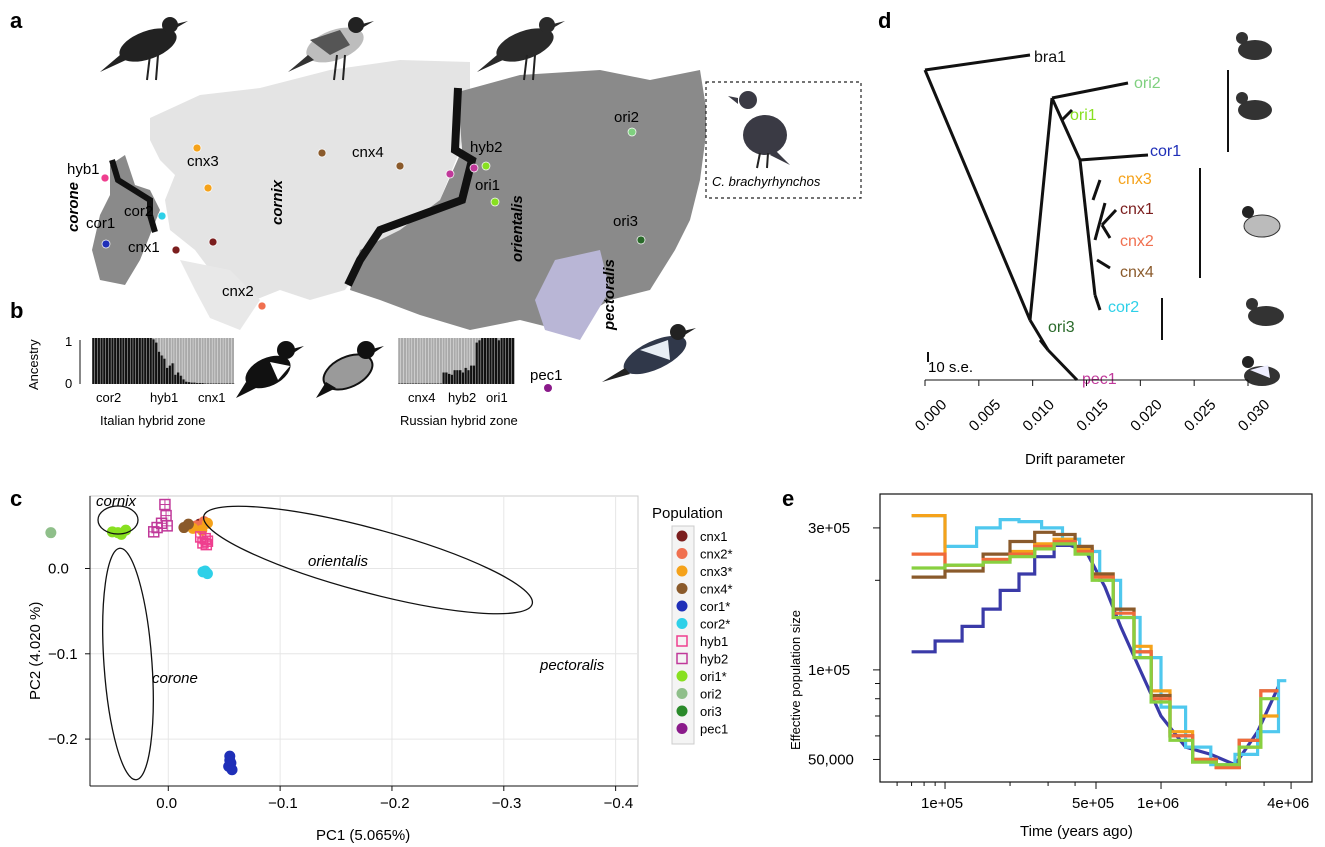 The width and height of the screenshot is (1325, 847). What do you see at coordinates (1195, 205) in the screenshot?
I see `tree-clade-bars` at bounding box center [1195, 205].